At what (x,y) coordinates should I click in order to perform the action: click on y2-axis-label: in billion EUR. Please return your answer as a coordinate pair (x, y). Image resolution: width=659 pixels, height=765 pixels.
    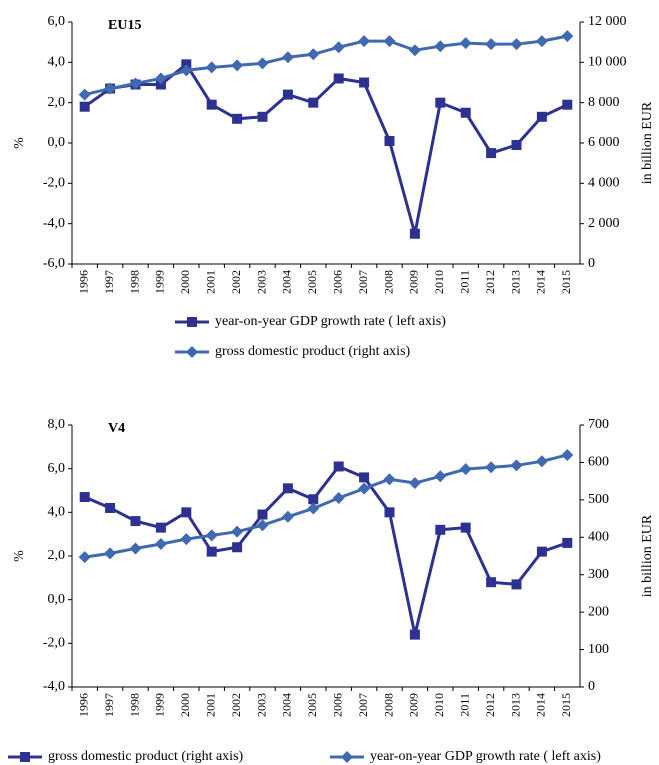
    Looking at the image, I should click on (647, 142).